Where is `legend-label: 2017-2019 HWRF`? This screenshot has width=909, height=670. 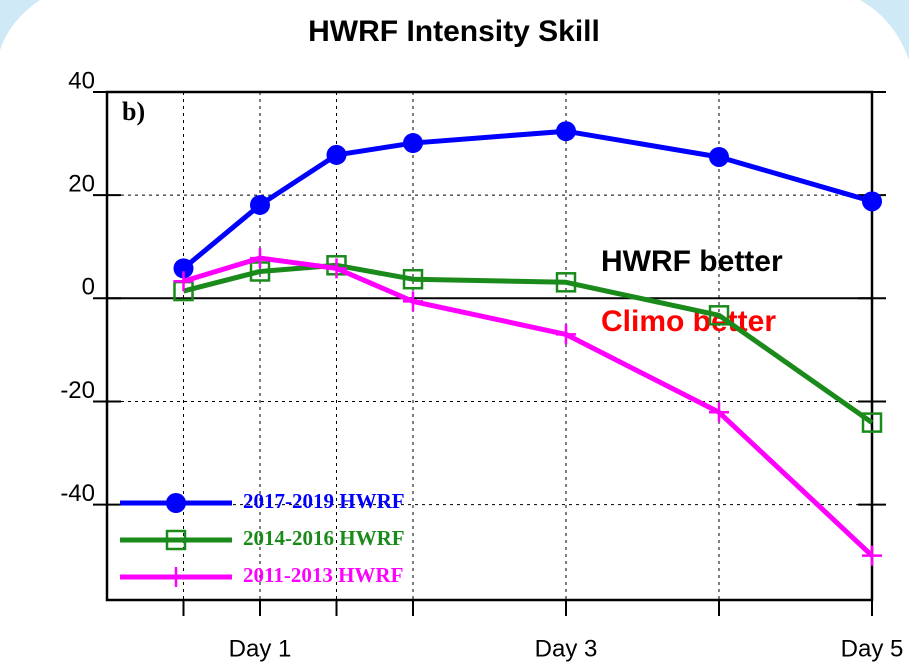 legend-label: 2017-2019 HWRF is located at coordinates (324, 501).